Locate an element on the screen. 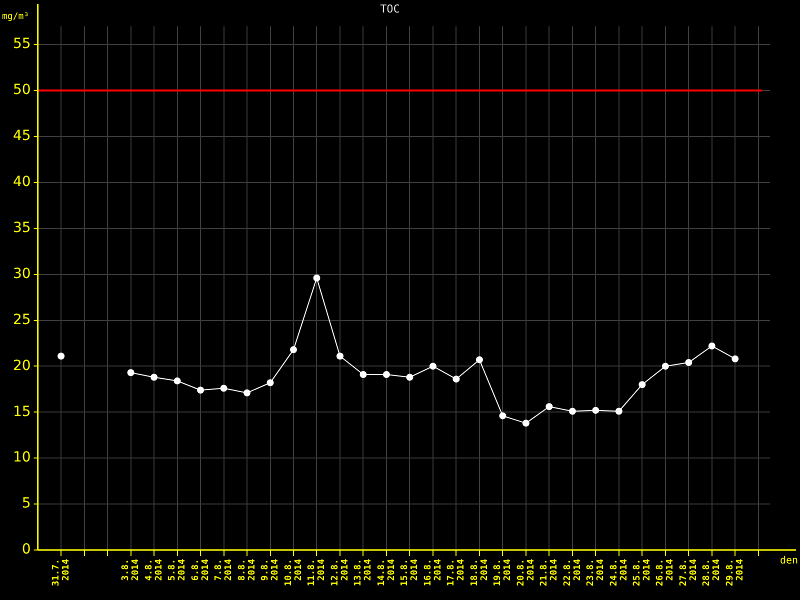 The image size is (800, 600). y-tick-label: 50 is located at coordinates (21, 90).